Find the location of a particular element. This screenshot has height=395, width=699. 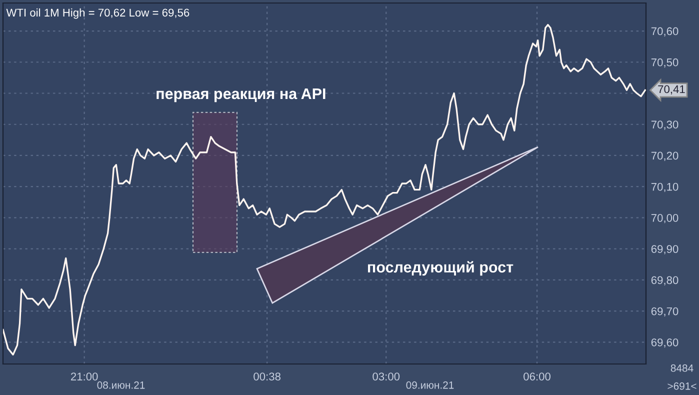

y-tick-label: 70,10 is located at coordinates (664, 187).